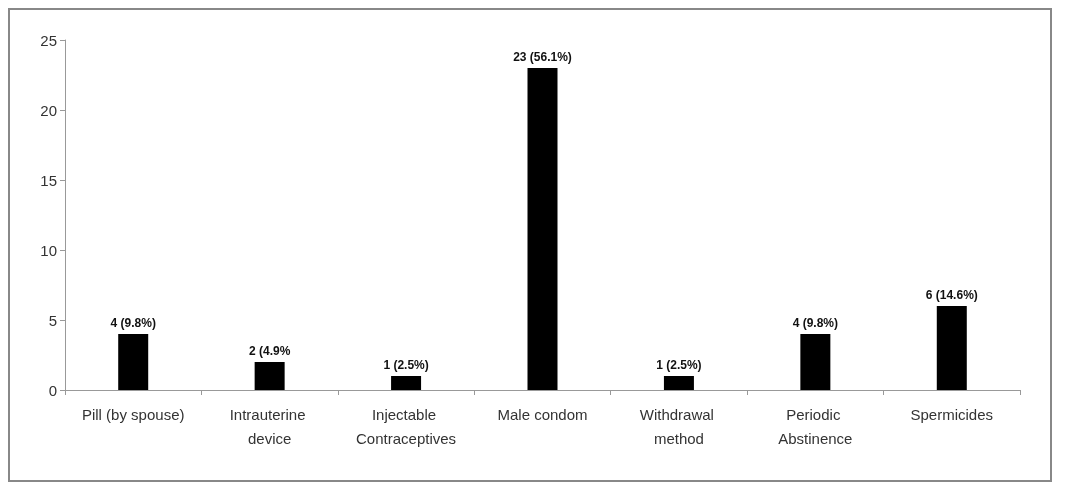 This screenshot has height=495, width=1074. Describe the element at coordinates (542, 414) in the screenshot. I see `x-tick-label: Male condom` at that location.